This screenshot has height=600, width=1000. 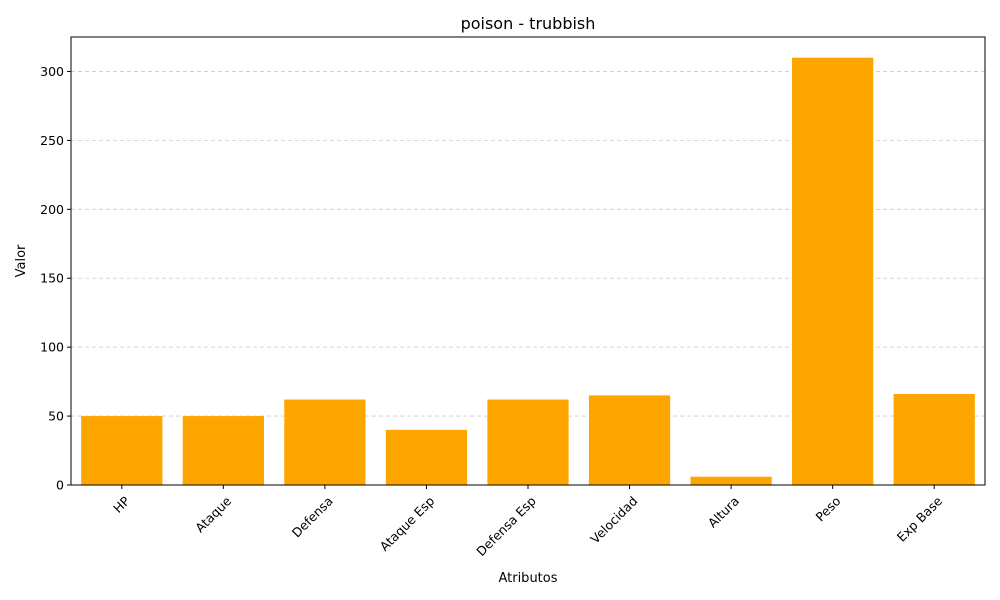 I want to click on bar-velocidad, so click(x=629, y=440).